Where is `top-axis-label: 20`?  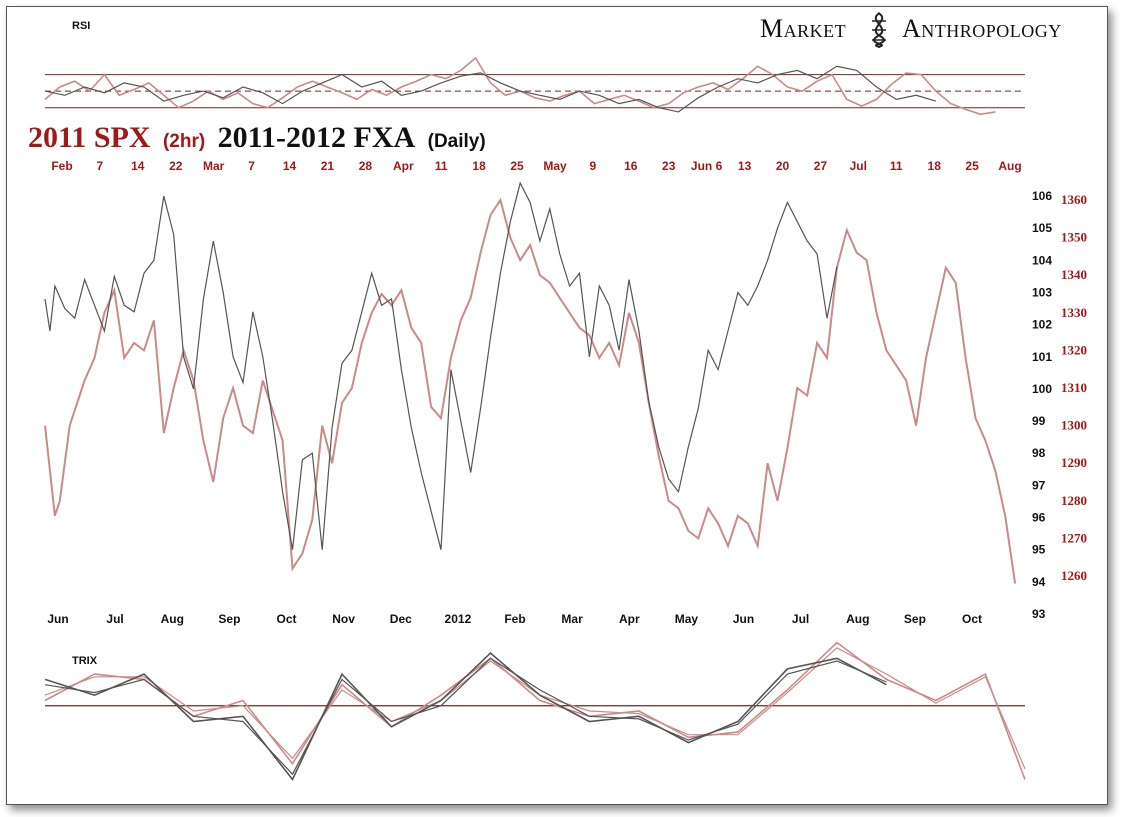 top-axis-label: 20 is located at coordinates (783, 166).